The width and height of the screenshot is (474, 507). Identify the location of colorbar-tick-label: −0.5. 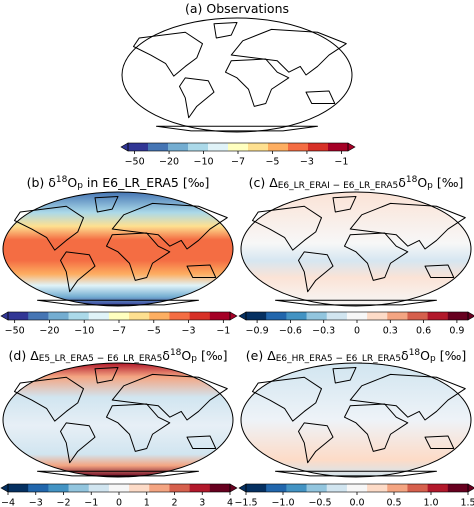
(319, 502).